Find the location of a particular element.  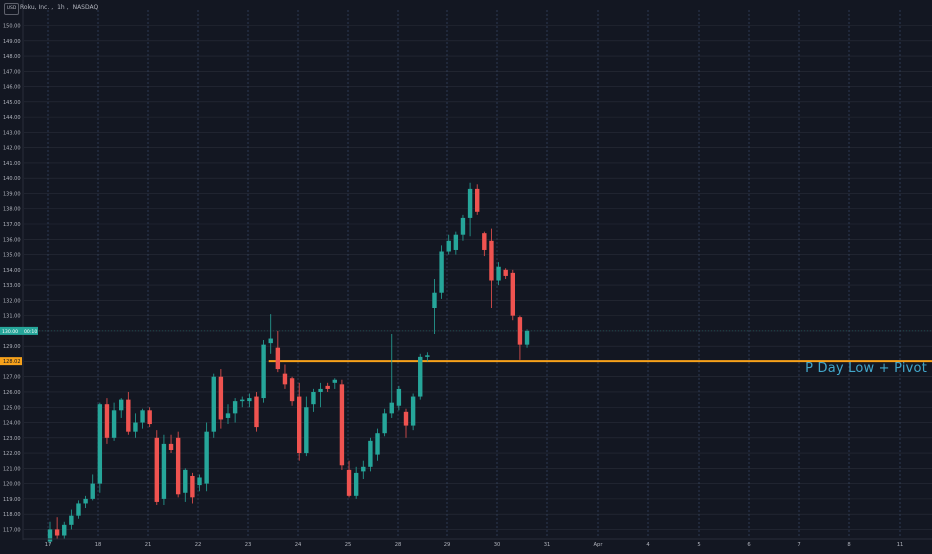

y-tick-label: 119.00 is located at coordinates (12, 500).